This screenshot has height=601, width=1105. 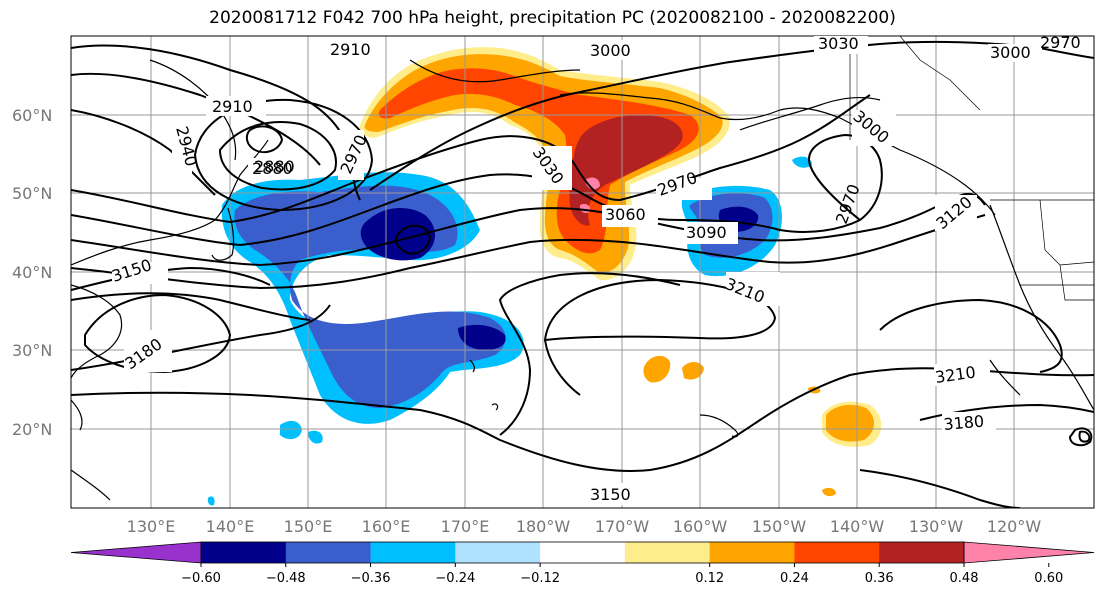 What do you see at coordinates (762, 426) in the screenshot?
I see `positive-anomaly-south` at bounding box center [762, 426].